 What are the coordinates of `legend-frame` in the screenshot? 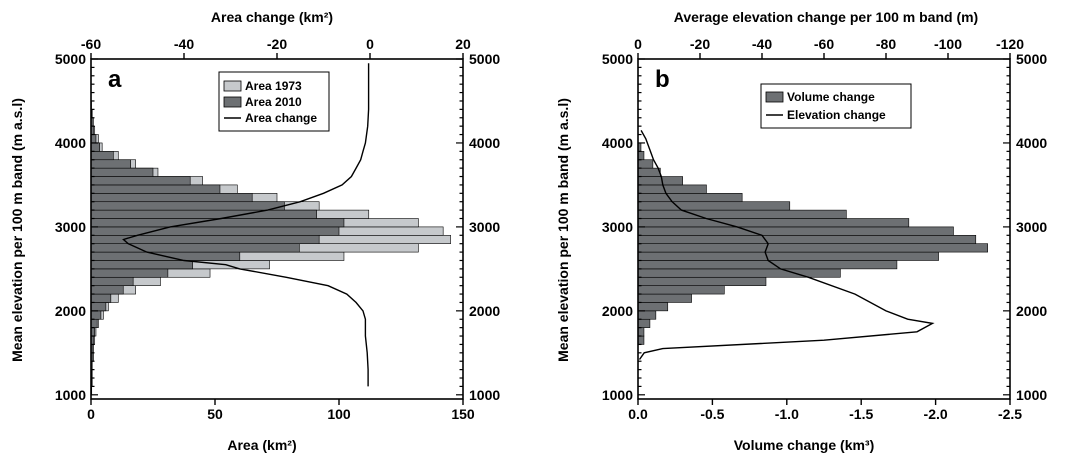 It's located at (836, 106).